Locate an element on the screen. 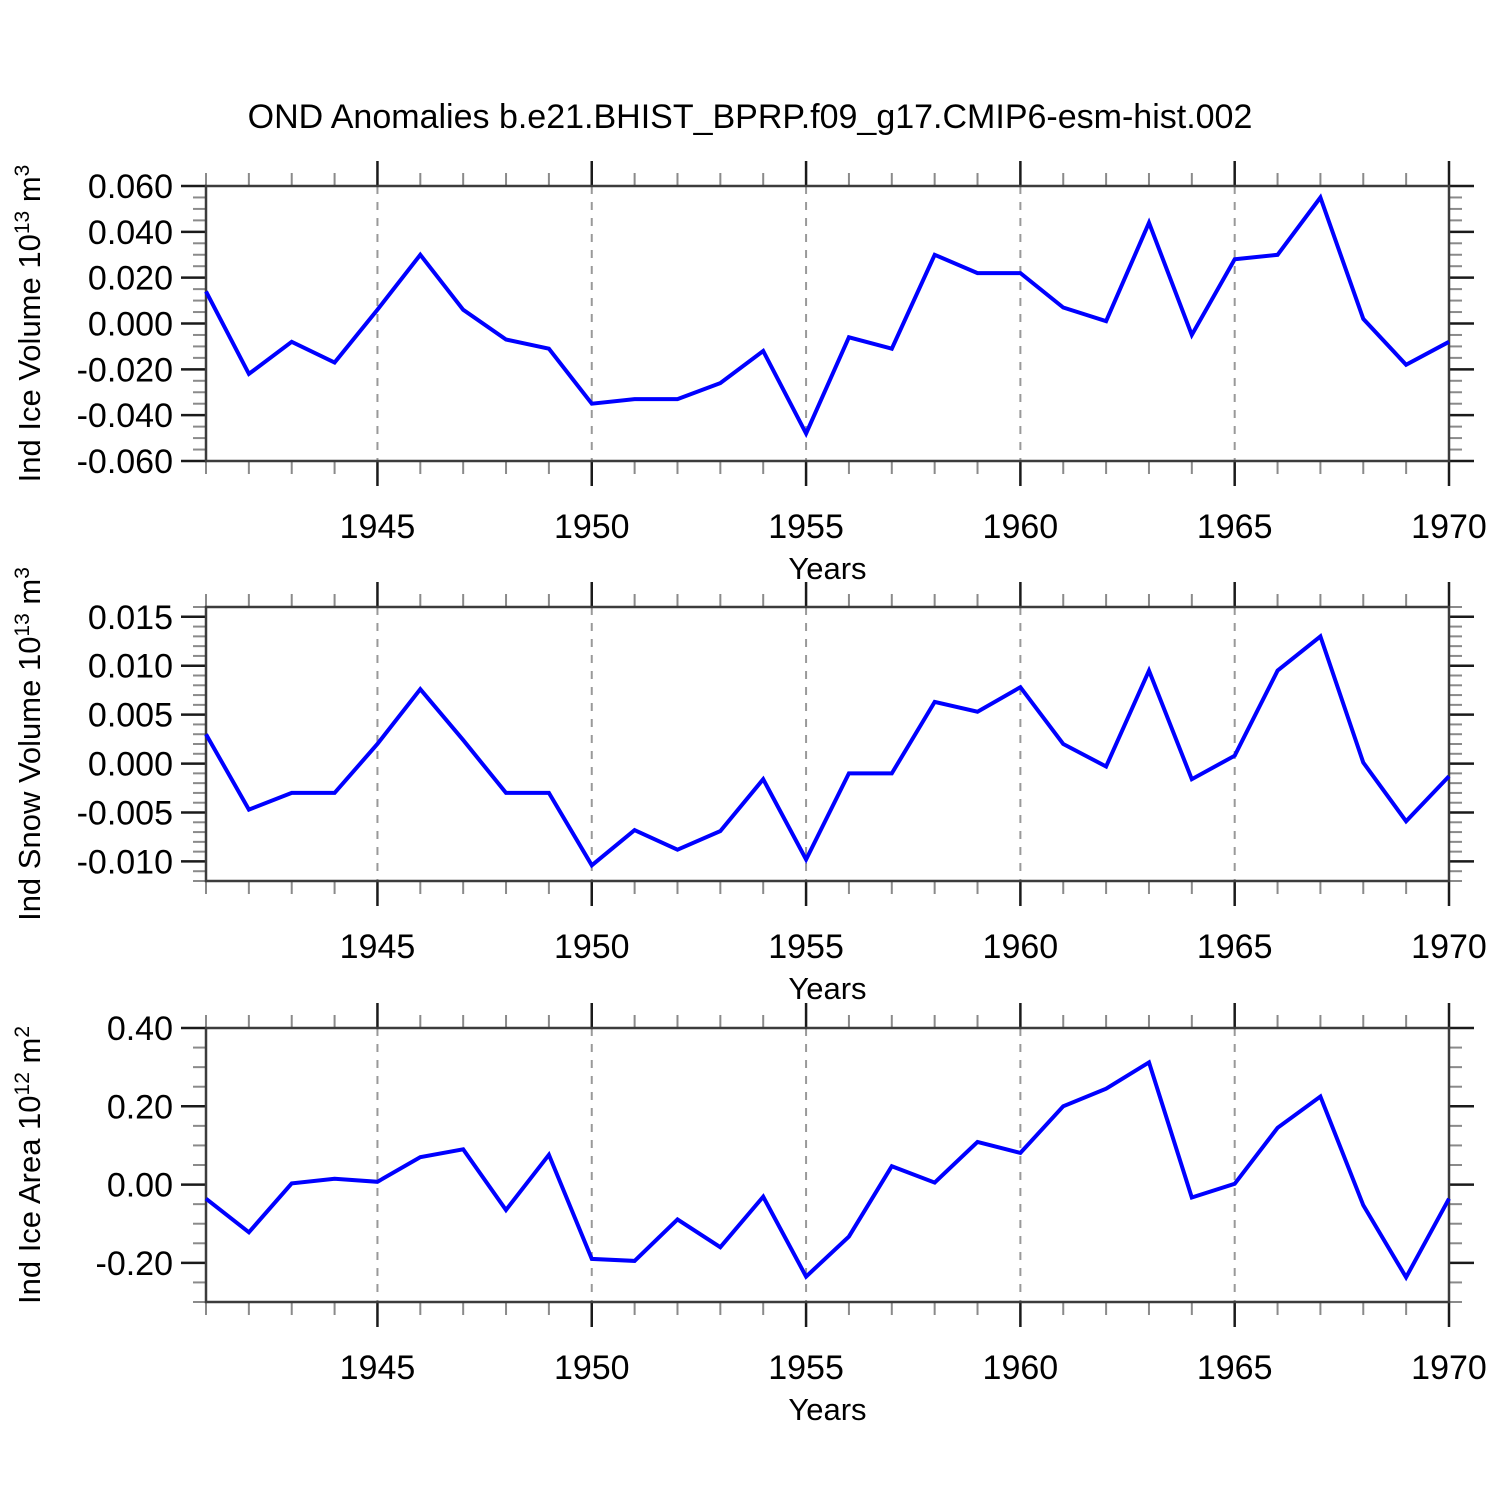 The image size is (1500, 1500). y-tick-label: 0.020 is located at coordinates (130, 279).